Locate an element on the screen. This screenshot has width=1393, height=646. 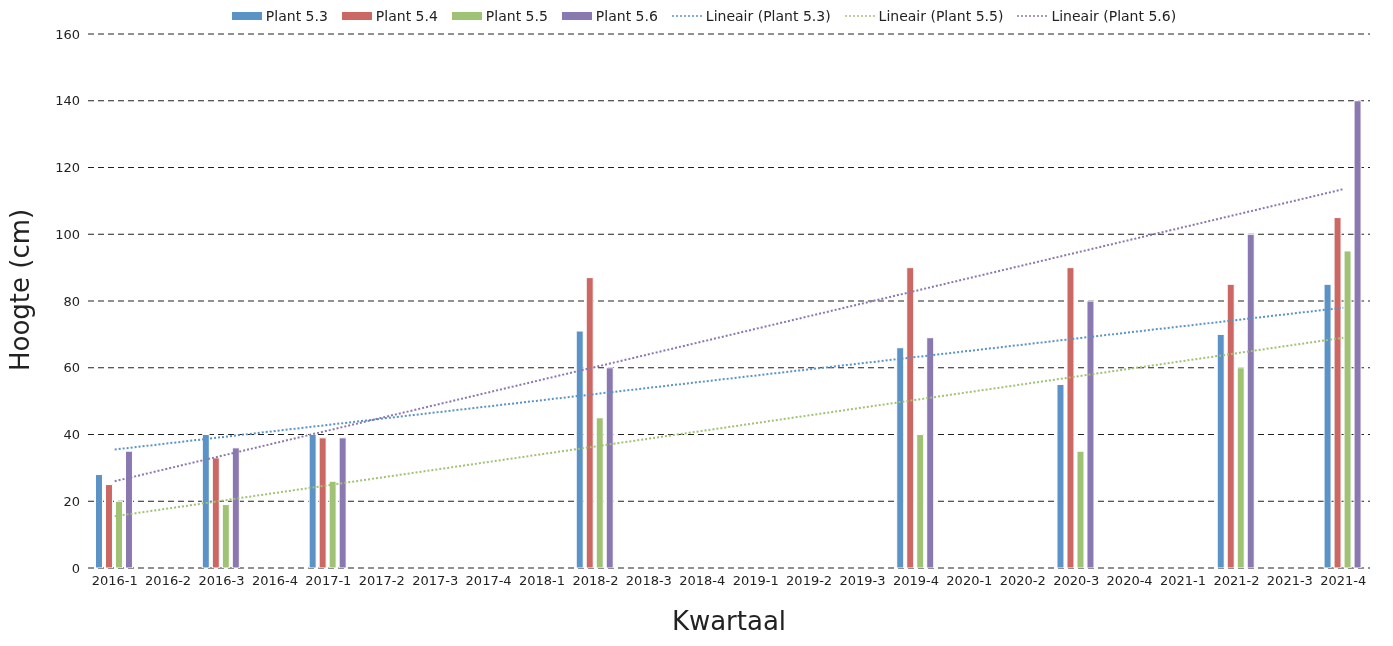
x-tick-label: 2020-2 is located at coordinates (1022, 581).